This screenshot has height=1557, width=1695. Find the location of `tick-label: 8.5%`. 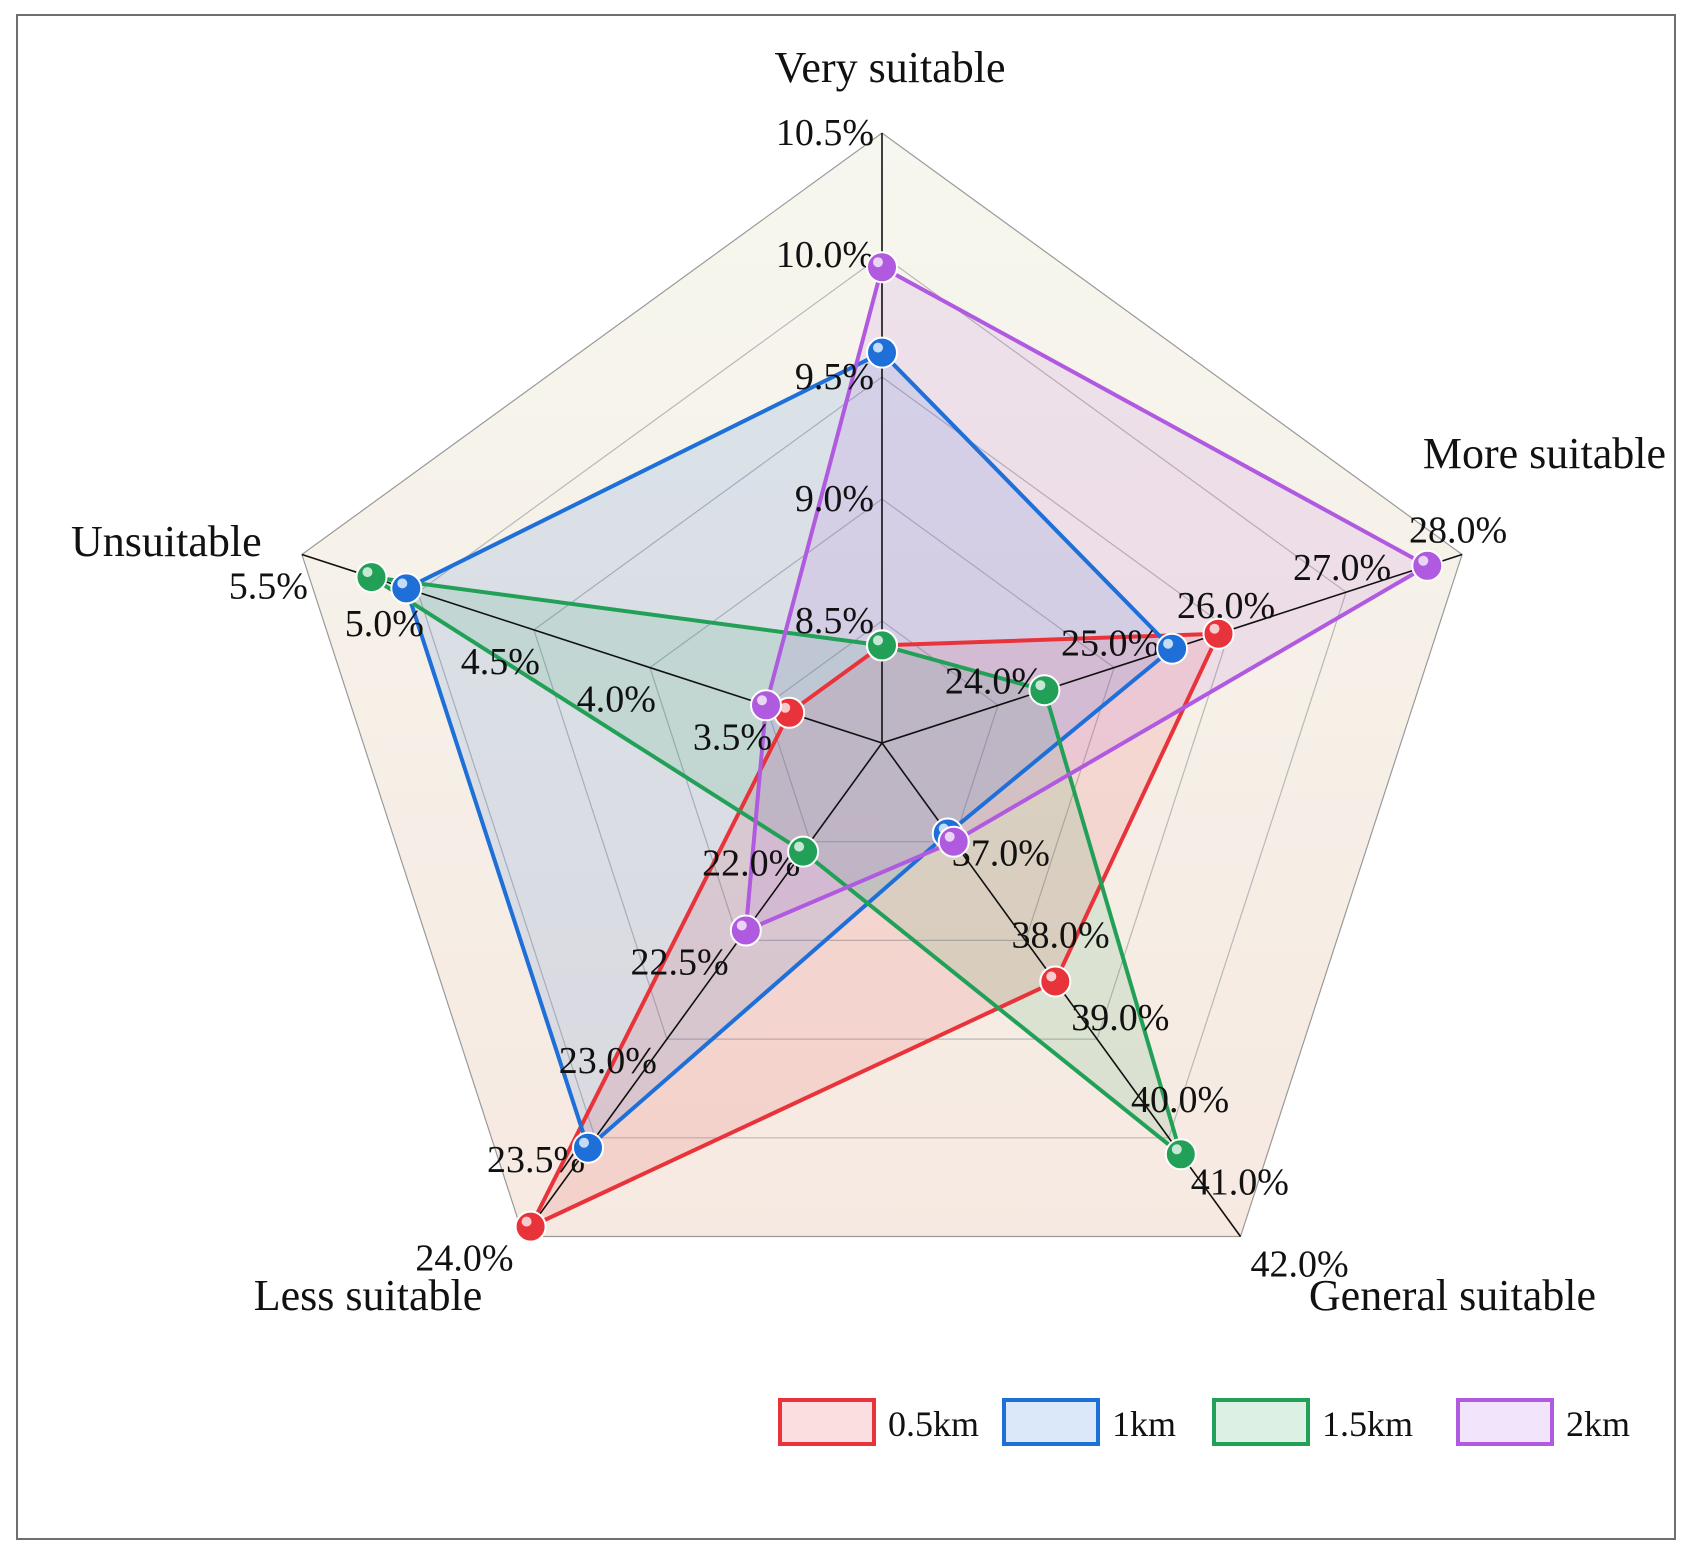

tick-label: 8.5% is located at coordinates (834, 621).